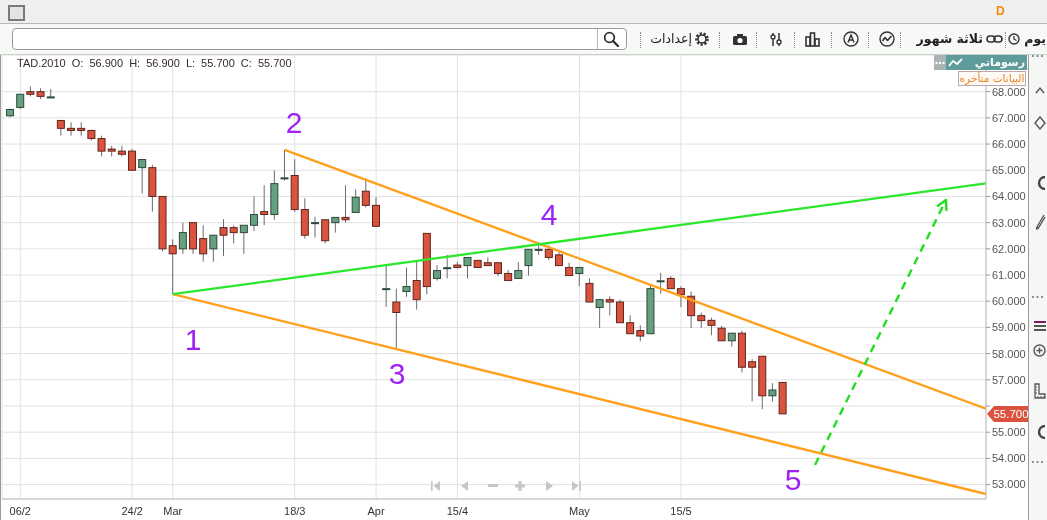 The image size is (1047, 520). Describe the element at coordinates (992, 78) in the screenshot. I see `annotation: البيانات متأخره` at that location.